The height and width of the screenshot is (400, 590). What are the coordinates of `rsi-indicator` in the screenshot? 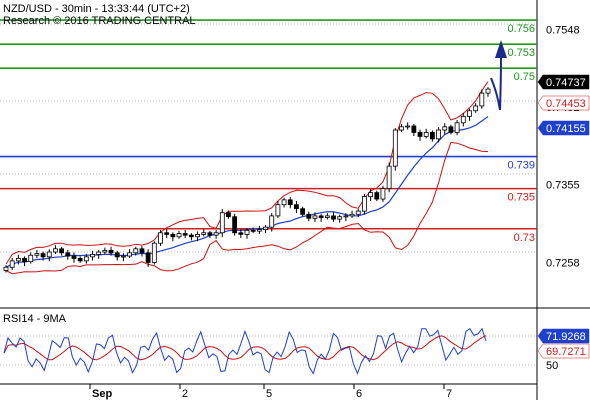 It's located at (245, 351).